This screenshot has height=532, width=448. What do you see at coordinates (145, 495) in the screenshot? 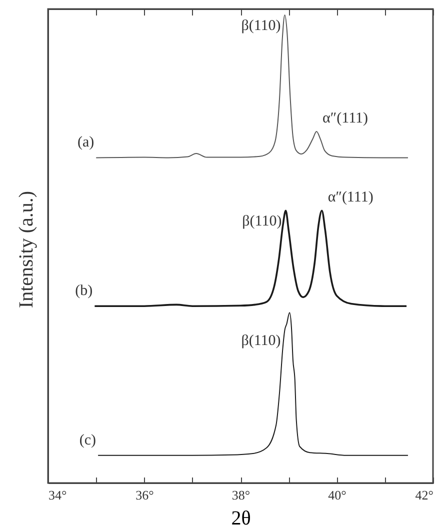
I see `x-tick-label: 36°` at bounding box center [145, 495].